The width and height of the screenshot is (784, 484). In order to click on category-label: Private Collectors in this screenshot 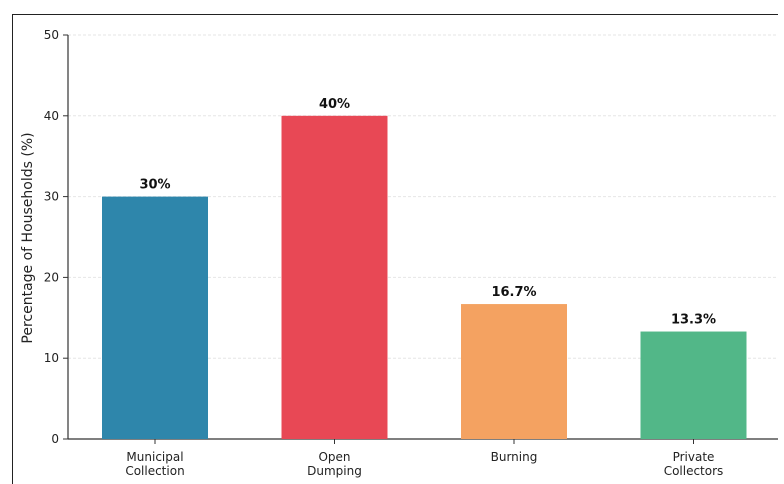, I will do `click(694, 464)`.